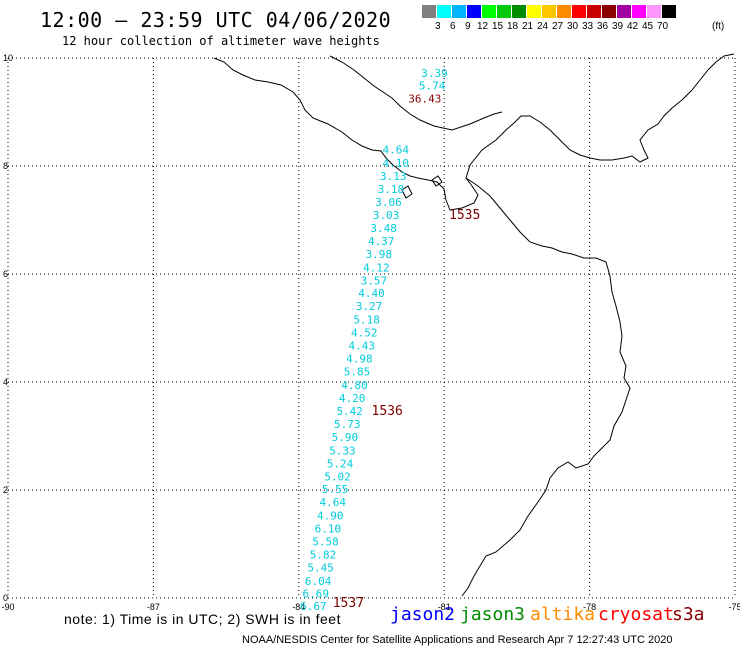 The width and height of the screenshot is (740, 650). I want to click on lat-tick-label: 0, so click(5, 598).